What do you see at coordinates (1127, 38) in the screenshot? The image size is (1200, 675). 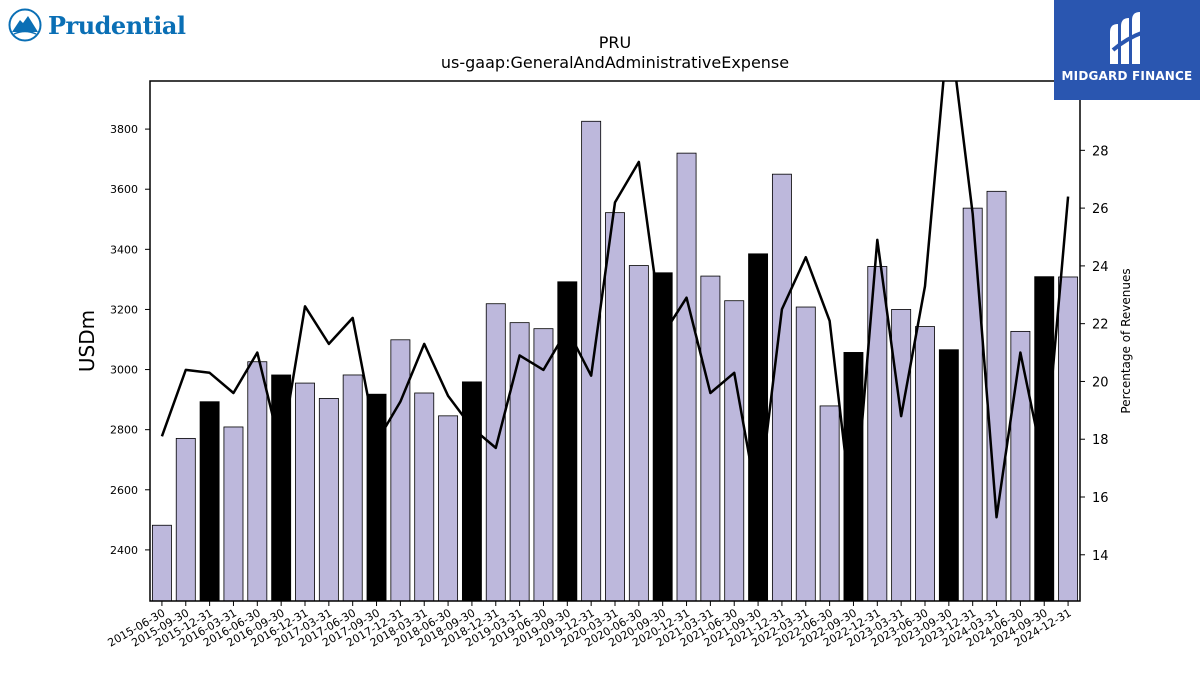 I see `midgard-emblem-icon` at bounding box center [1127, 38].